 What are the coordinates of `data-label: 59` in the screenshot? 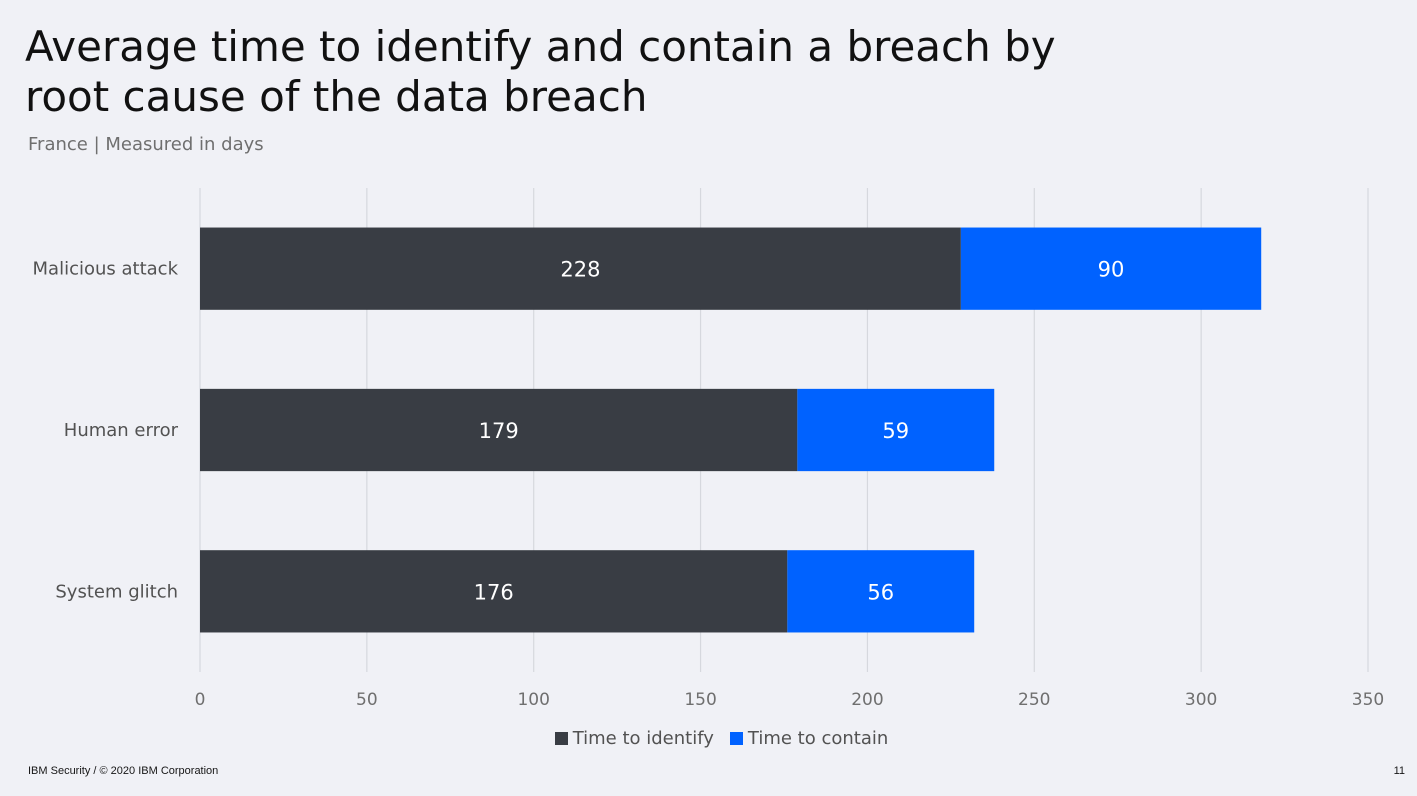 It's located at (895, 431).